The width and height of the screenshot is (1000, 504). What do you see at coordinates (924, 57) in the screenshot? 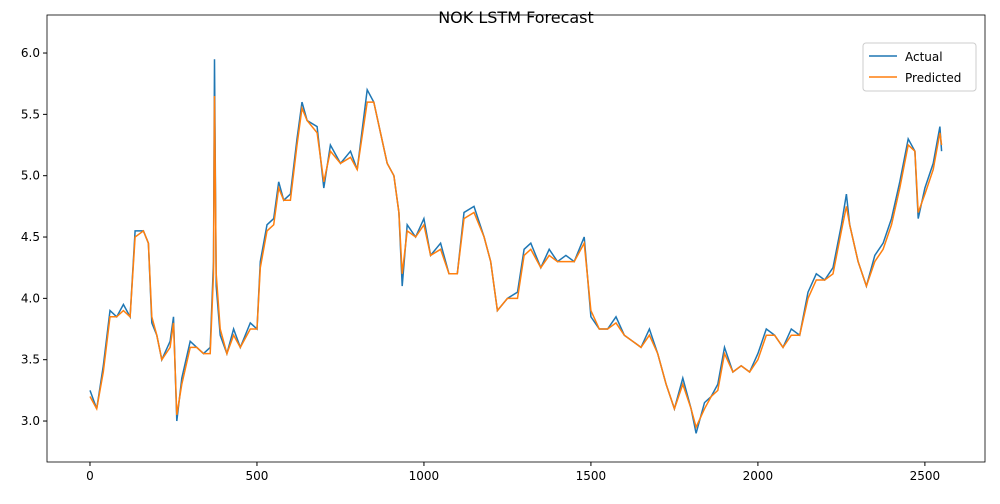
I see `legend-label: Actual` at bounding box center [924, 57].